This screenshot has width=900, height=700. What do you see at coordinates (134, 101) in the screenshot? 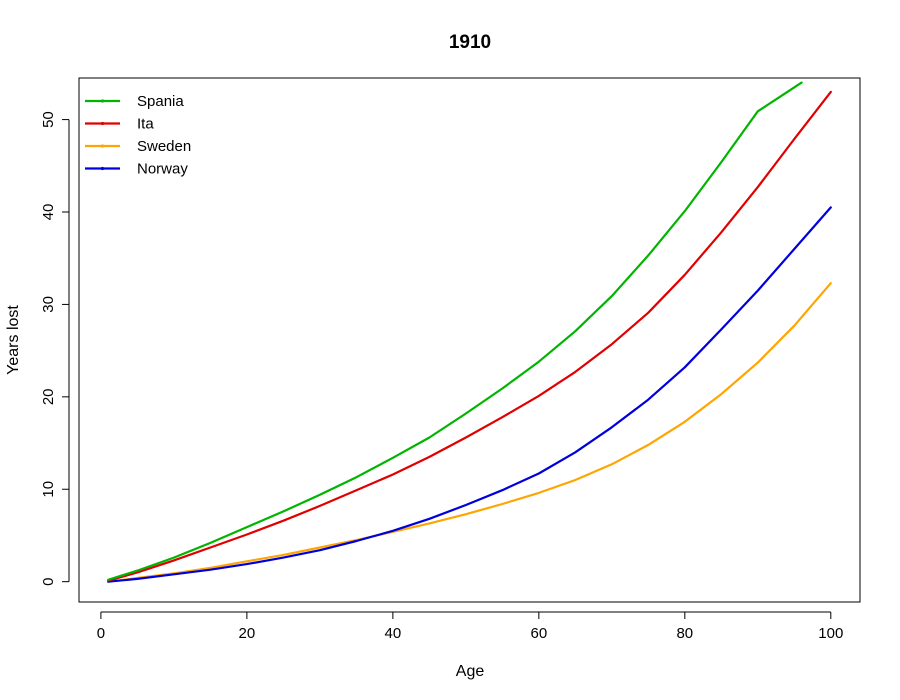
I see `legend-item-spania: Spania` at bounding box center [134, 101].